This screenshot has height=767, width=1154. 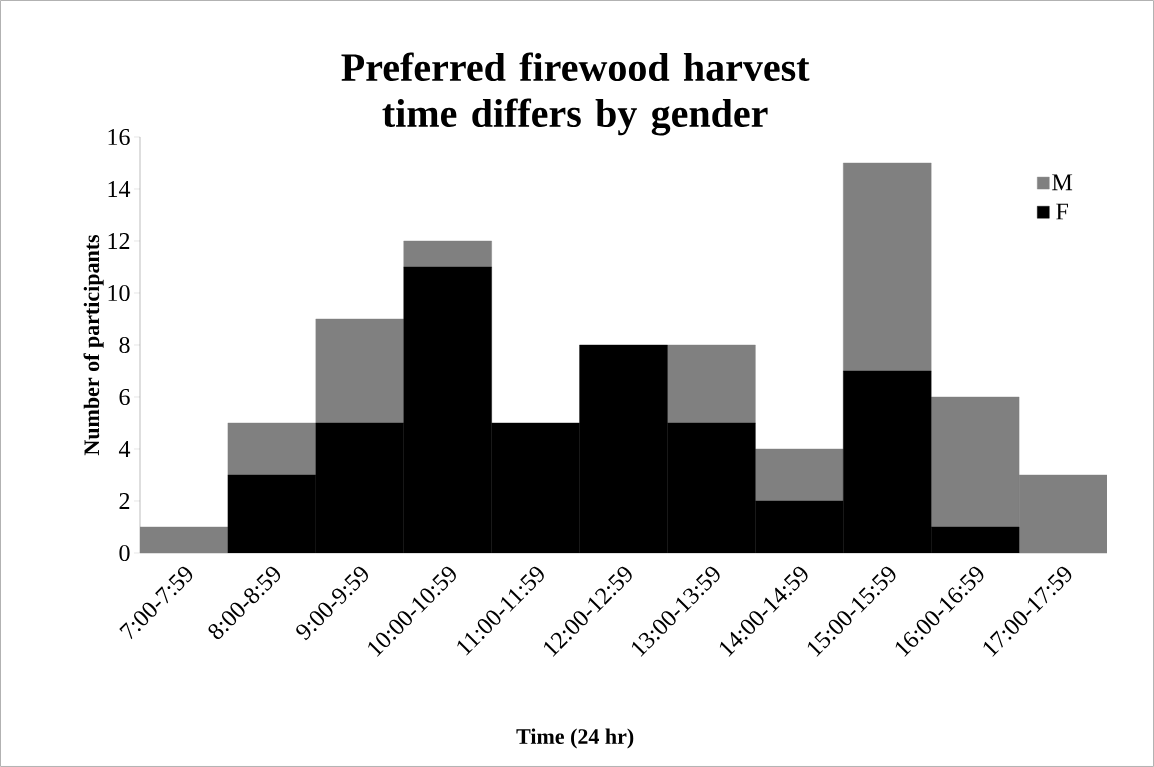 What do you see at coordinates (119, 241) in the screenshot?
I see `y-tick-label: 12` at bounding box center [119, 241].